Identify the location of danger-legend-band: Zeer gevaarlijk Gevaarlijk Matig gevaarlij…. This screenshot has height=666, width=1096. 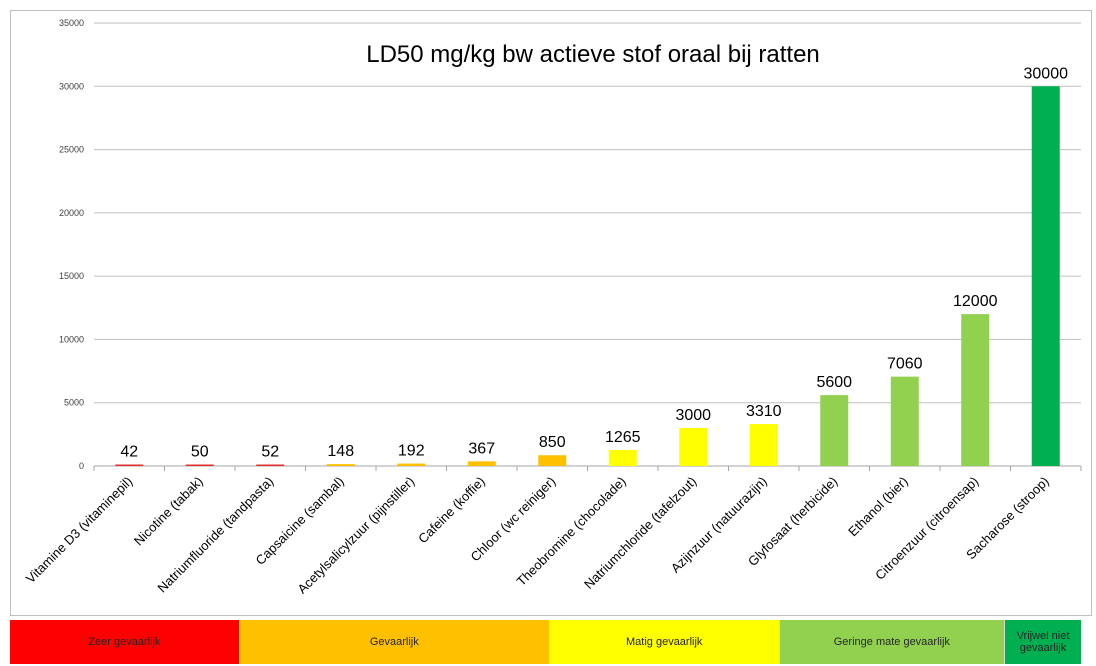
(552, 642).